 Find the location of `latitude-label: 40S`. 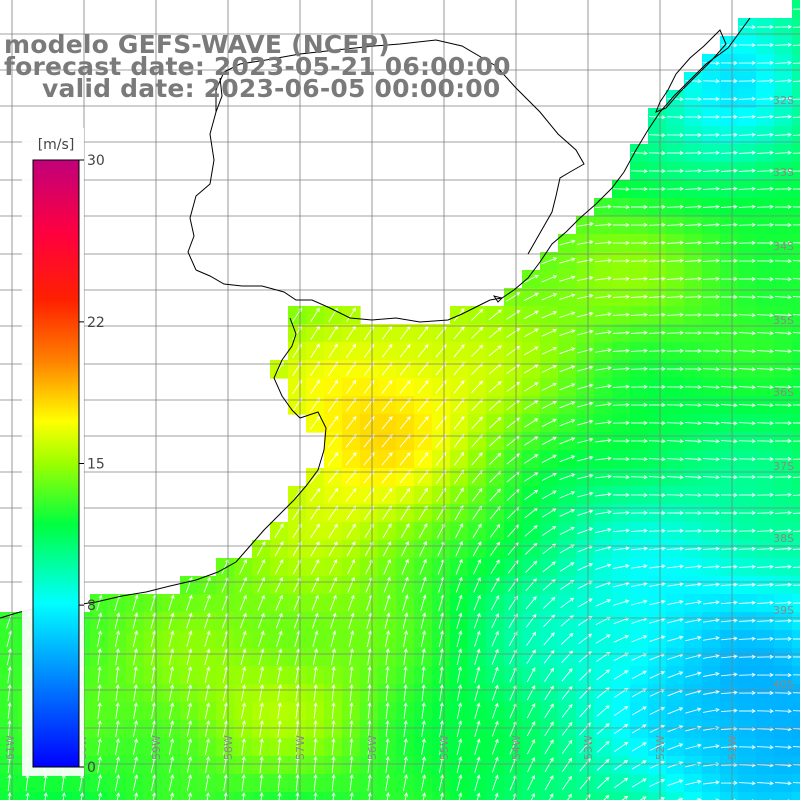

latitude-label: 40S is located at coordinates (783, 684).